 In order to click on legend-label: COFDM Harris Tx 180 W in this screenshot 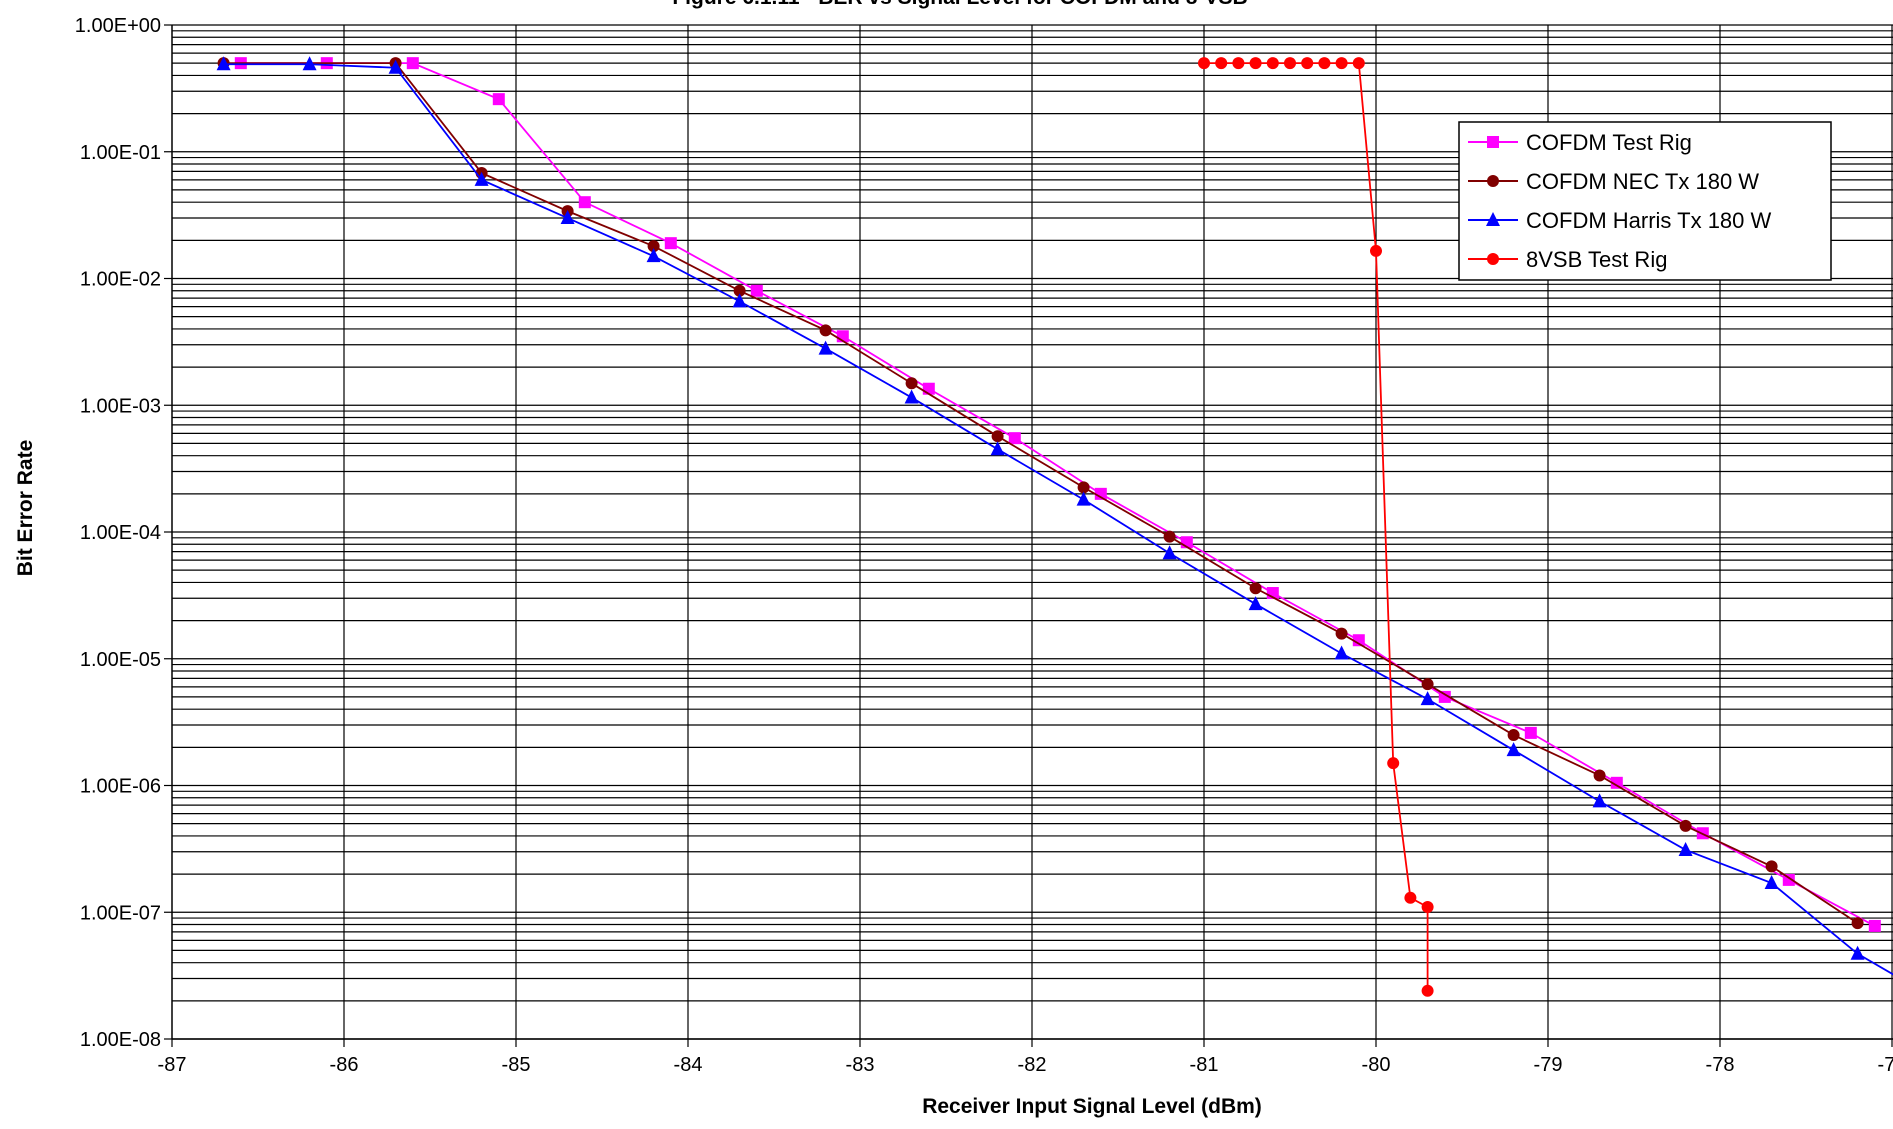, I will do `click(1649, 220)`.